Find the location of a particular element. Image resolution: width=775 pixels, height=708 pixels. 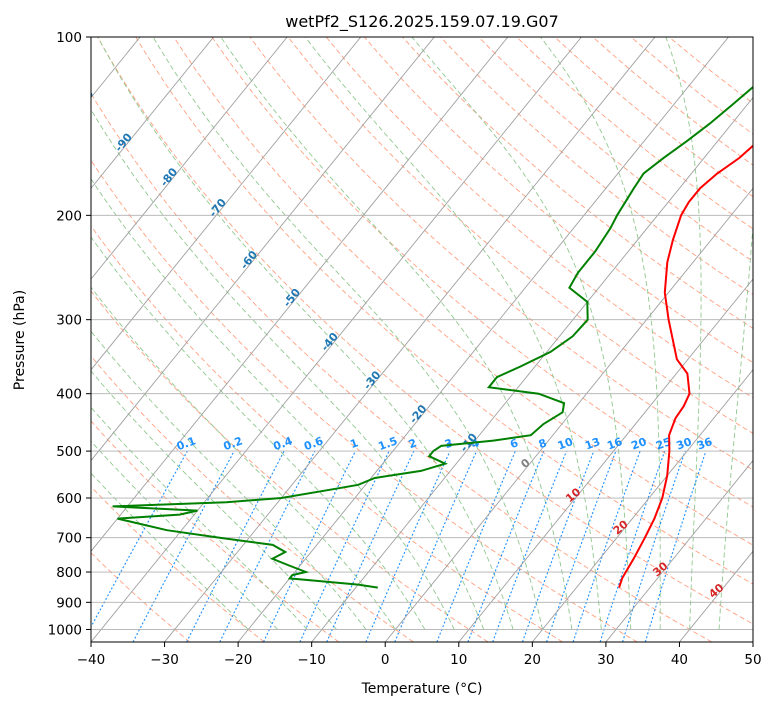

mixing-ratio-label: 0.6 is located at coordinates (313, 443).